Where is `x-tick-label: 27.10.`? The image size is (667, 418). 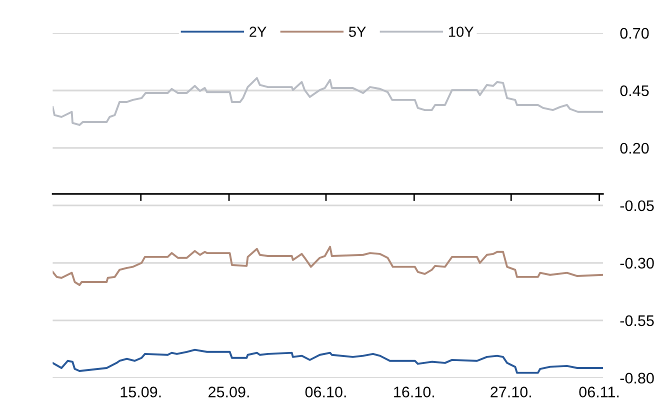
x-tick-label: 27.10. is located at coordinates (510, 392).